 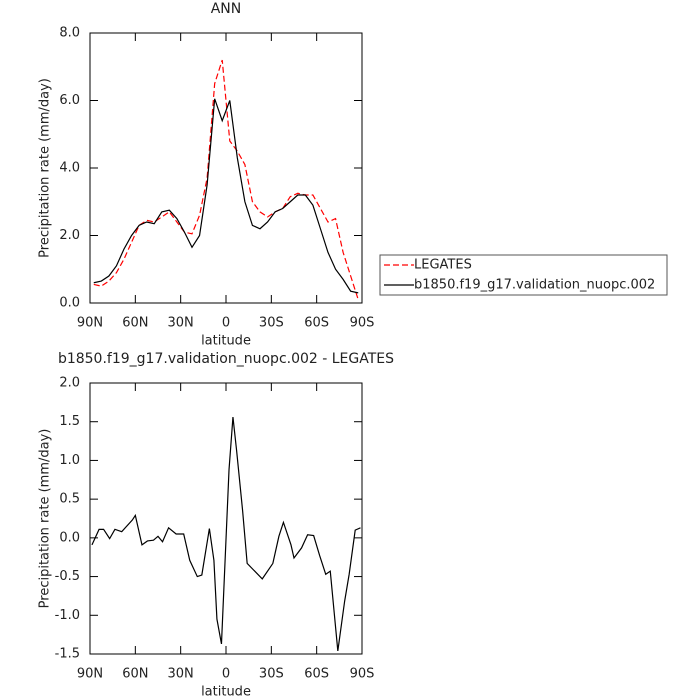 I want to click on legend-box, so click(x=523, y=275).